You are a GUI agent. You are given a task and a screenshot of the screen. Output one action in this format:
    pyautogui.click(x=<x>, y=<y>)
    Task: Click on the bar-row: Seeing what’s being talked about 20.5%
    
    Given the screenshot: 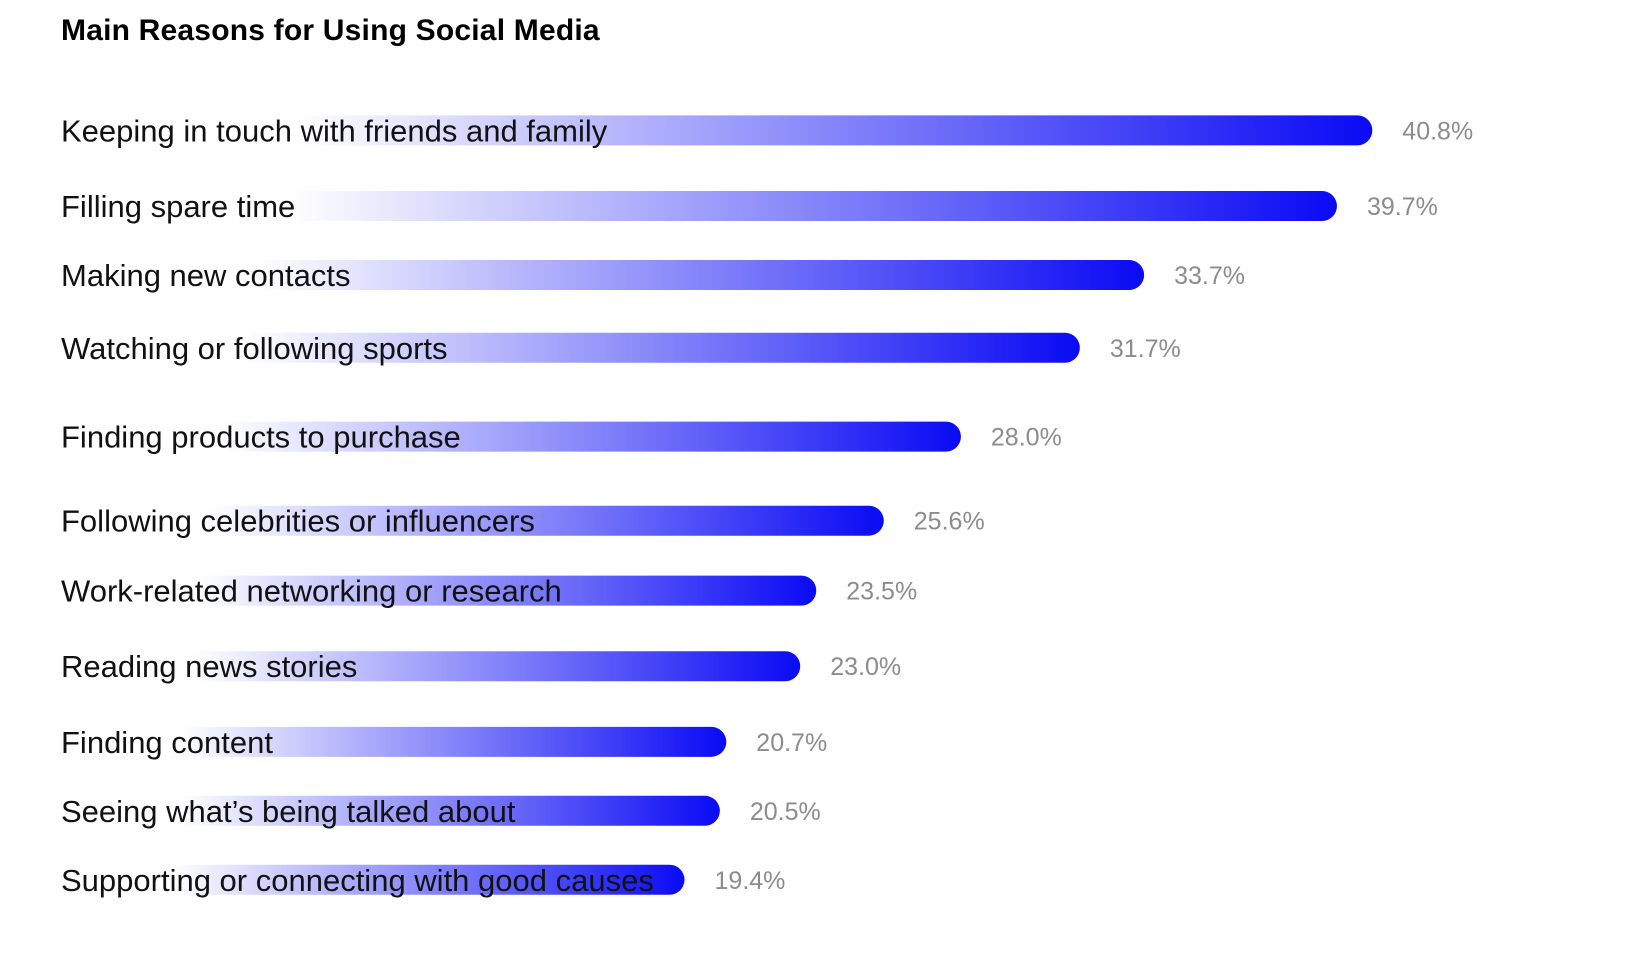 What is the action you would take?
    pyautogui.click(x=441, y=811)
    